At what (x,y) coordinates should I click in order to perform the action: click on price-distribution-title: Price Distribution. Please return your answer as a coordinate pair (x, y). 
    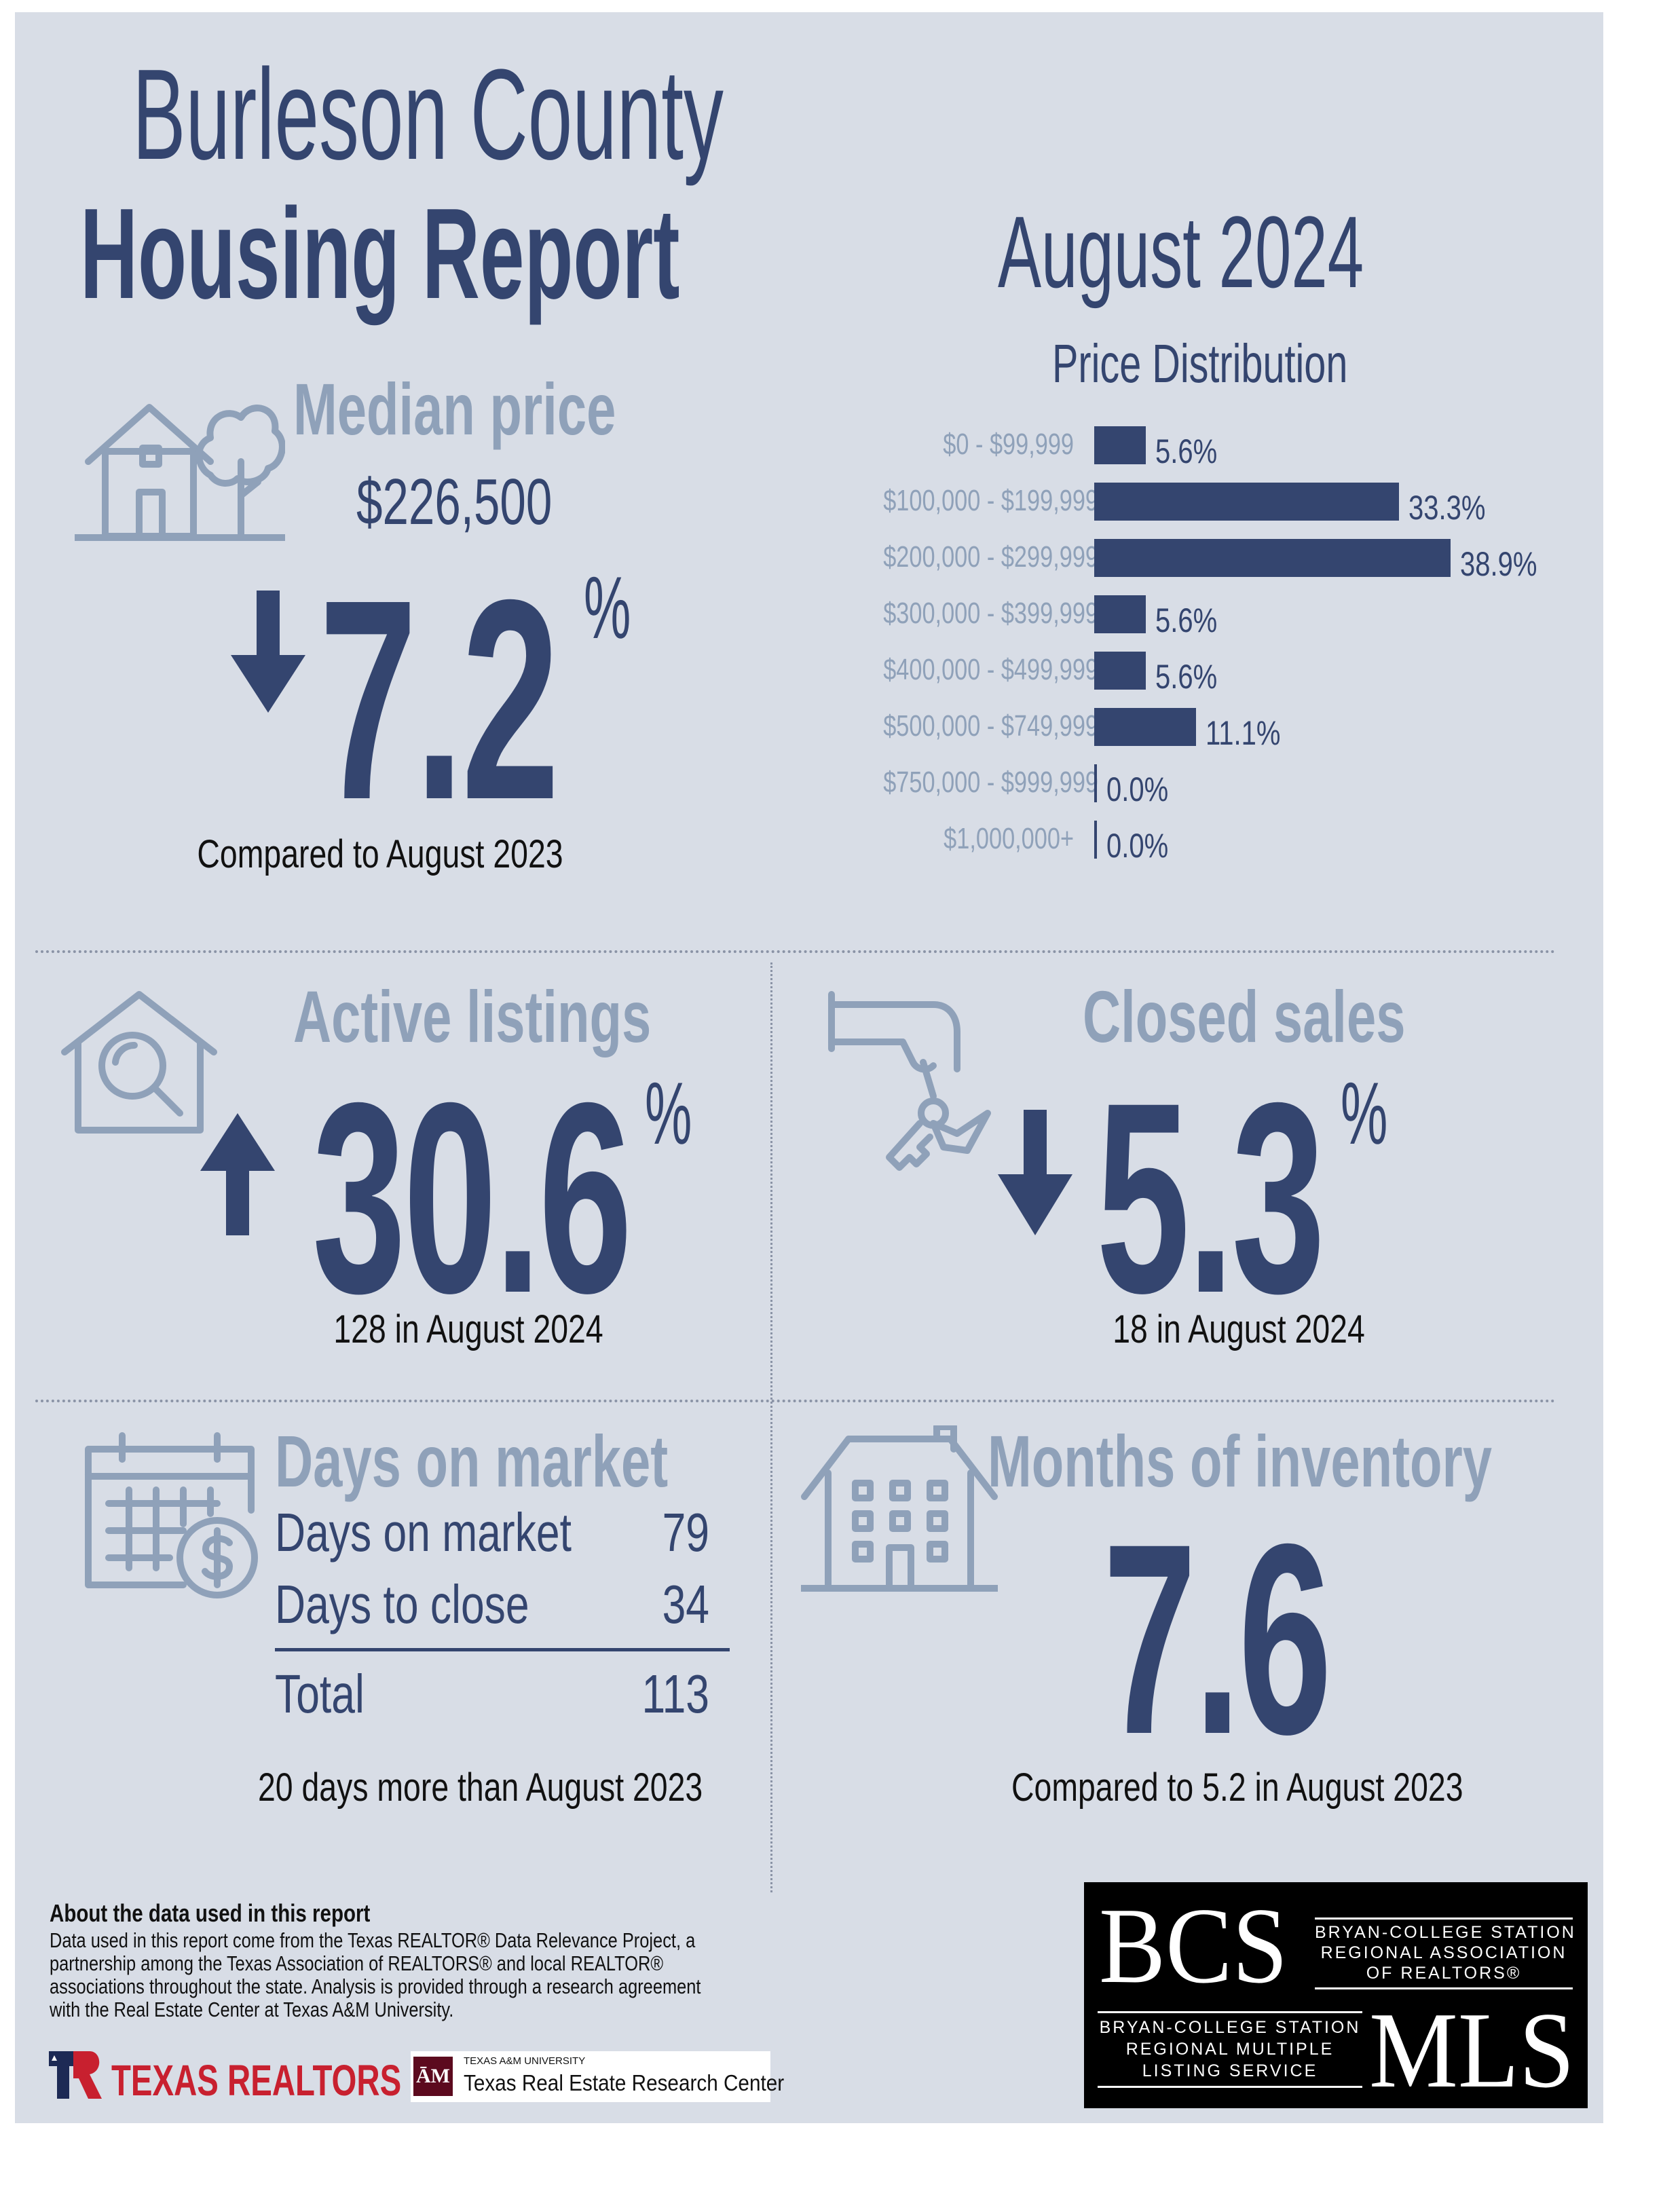
    Looking at the image, I should click on (1200, 363).